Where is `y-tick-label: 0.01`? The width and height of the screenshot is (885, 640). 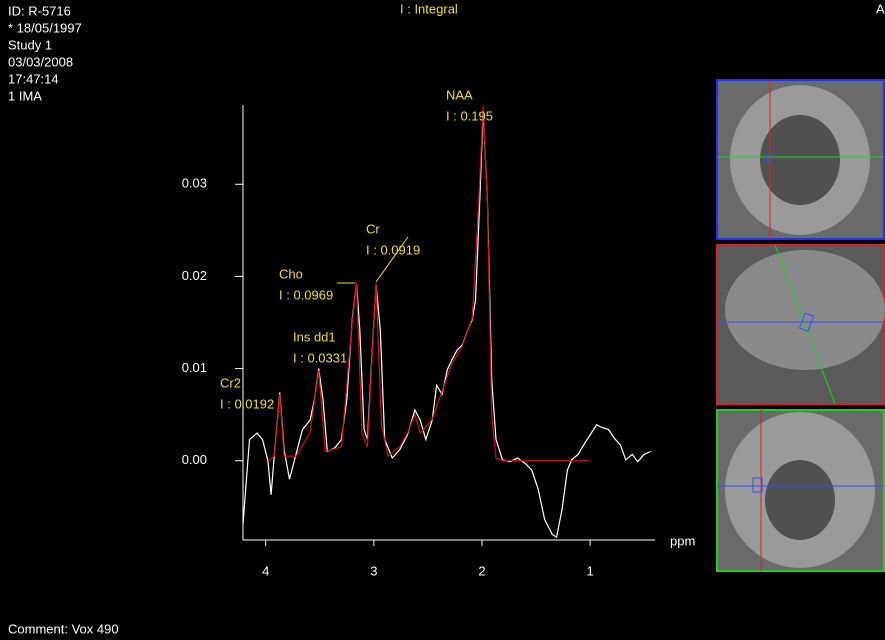 y-tick-label: 0.01 is located at coordinates (194, 367).